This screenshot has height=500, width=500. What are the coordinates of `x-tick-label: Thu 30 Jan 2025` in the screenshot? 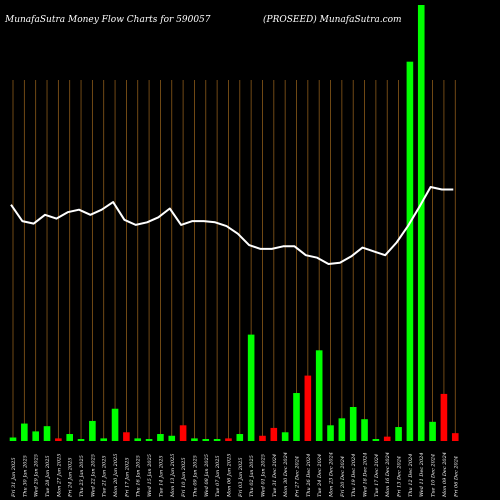 It's located at (25, 476).